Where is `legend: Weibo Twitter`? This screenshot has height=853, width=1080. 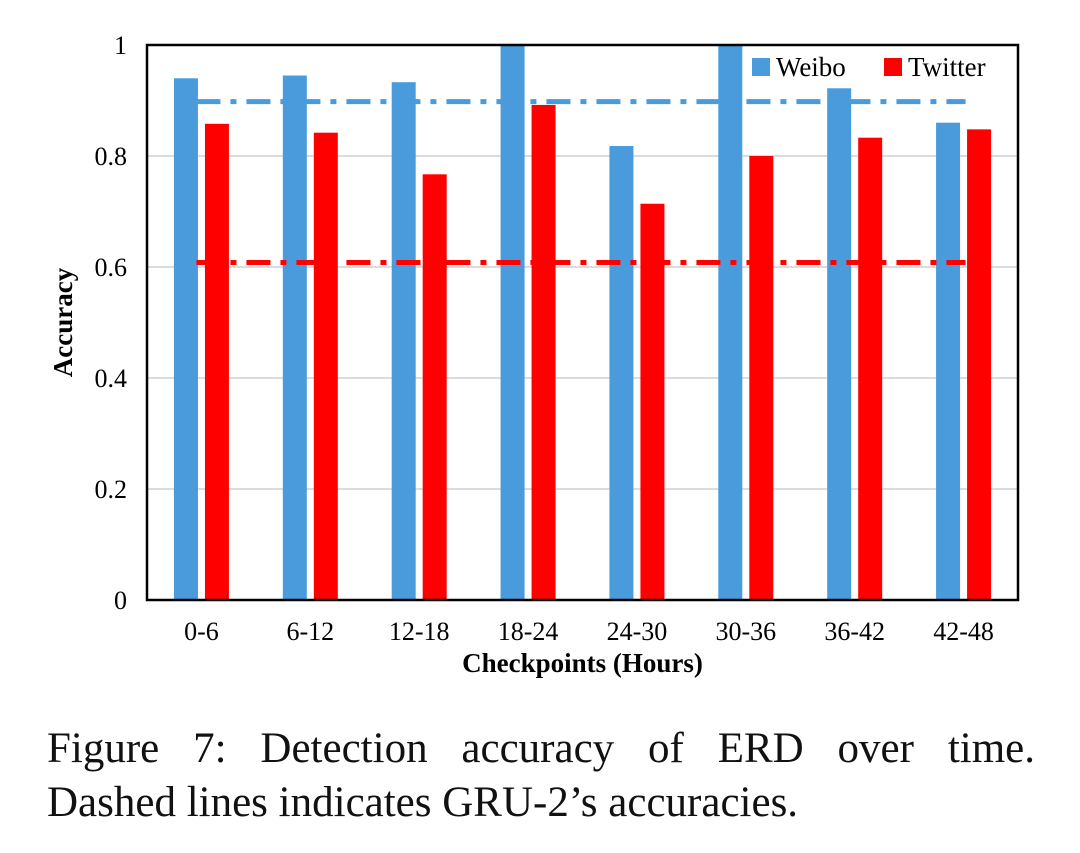 legend: Weibo Twitter is located at coordinates (869, 67).